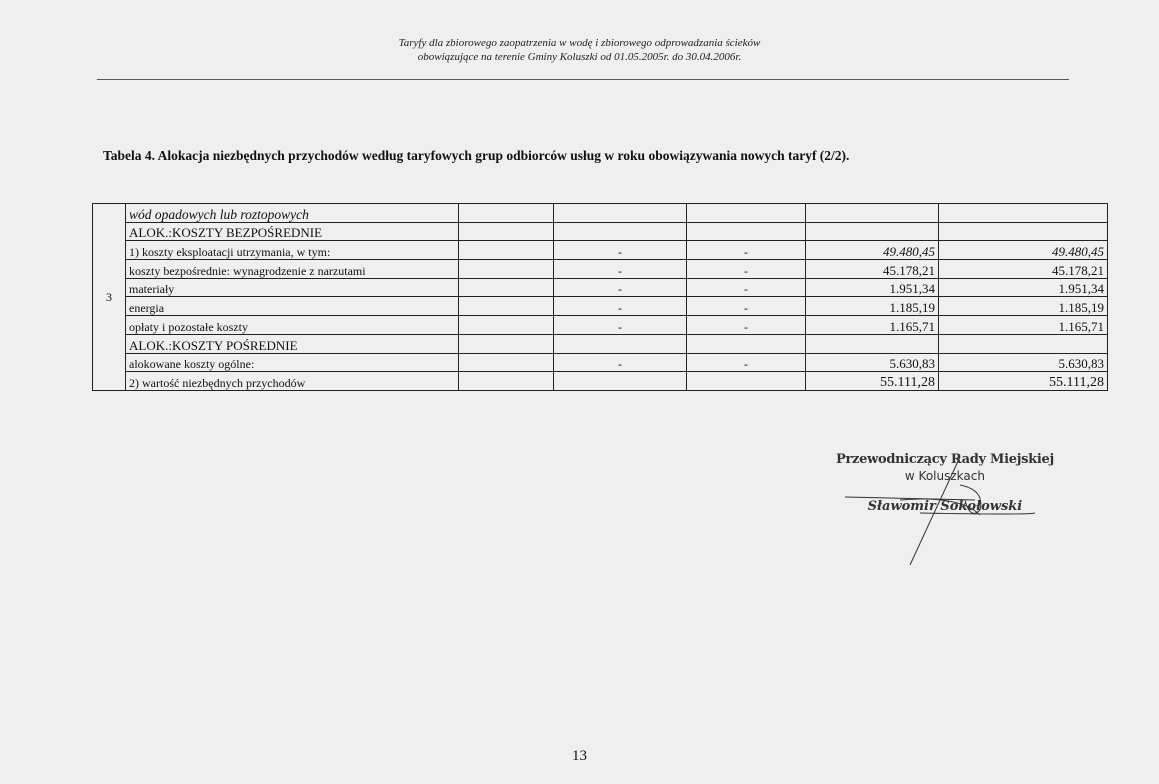  Describe the element at coordinates (583, 79) in the screenshot. I see `header-divider` at that location.